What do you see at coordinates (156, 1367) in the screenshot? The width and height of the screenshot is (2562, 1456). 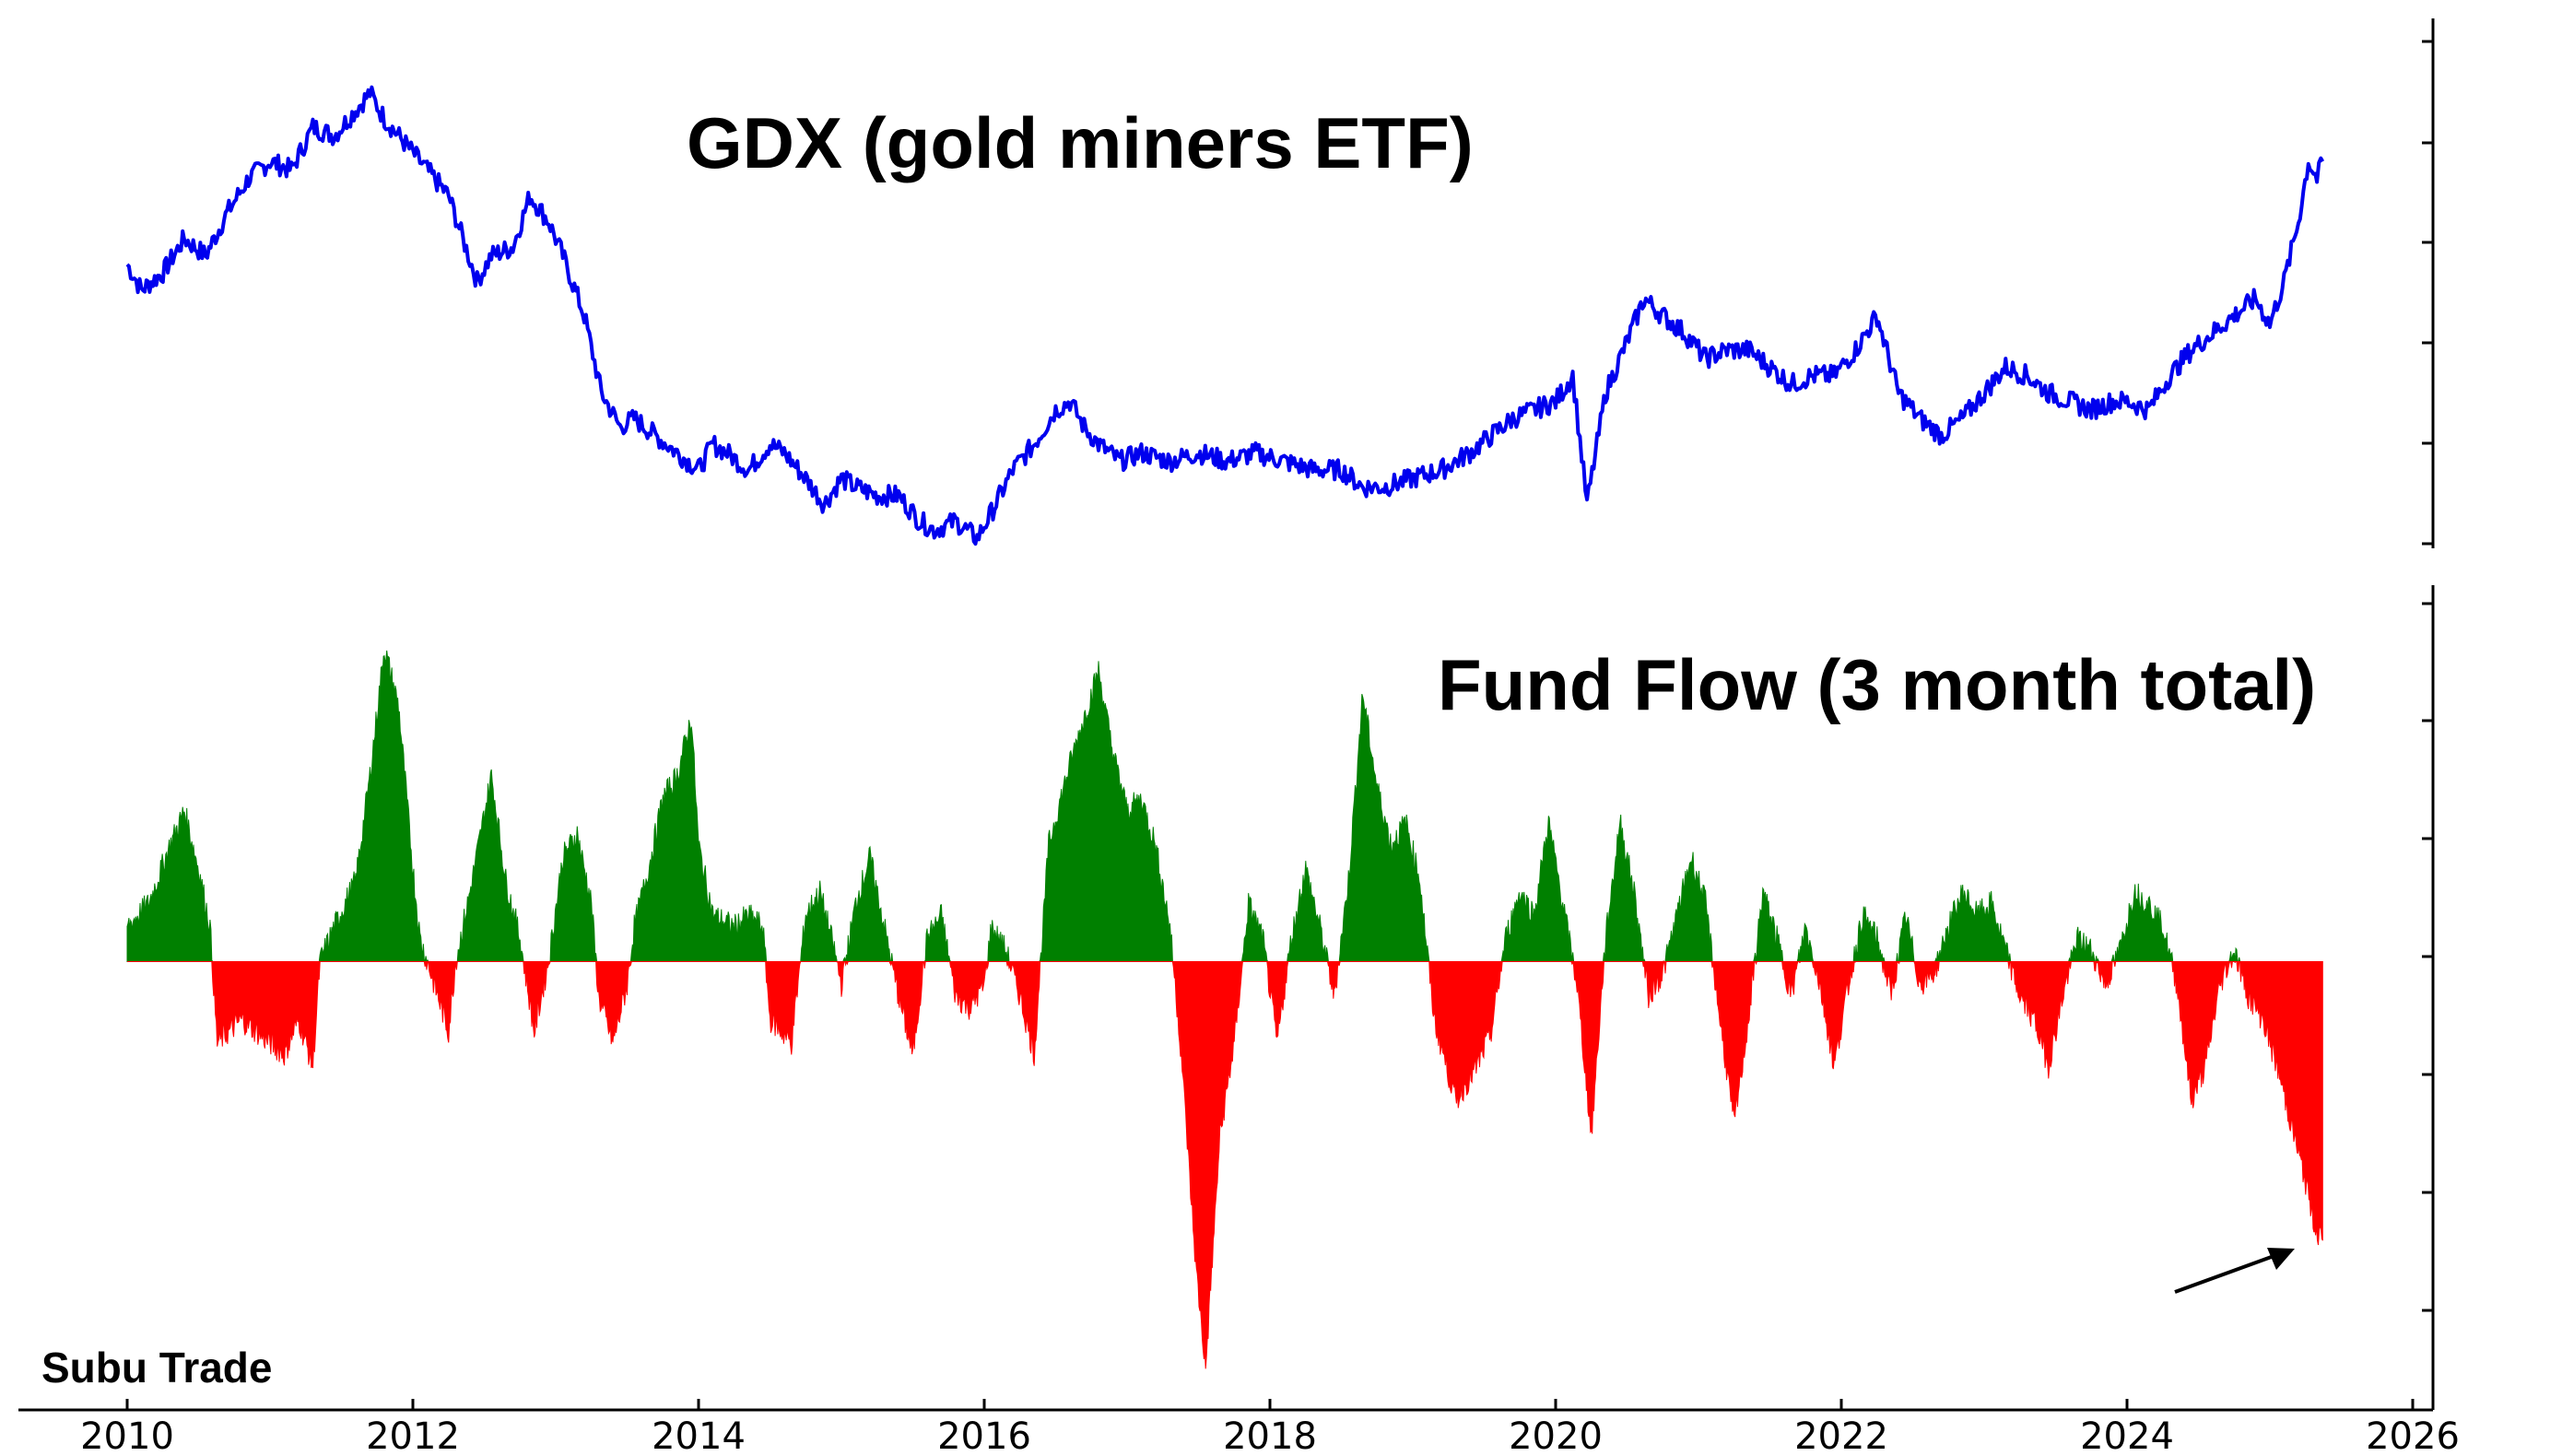 I see `watermark-text: Subu Trade` at bounding box center [156, 1367].